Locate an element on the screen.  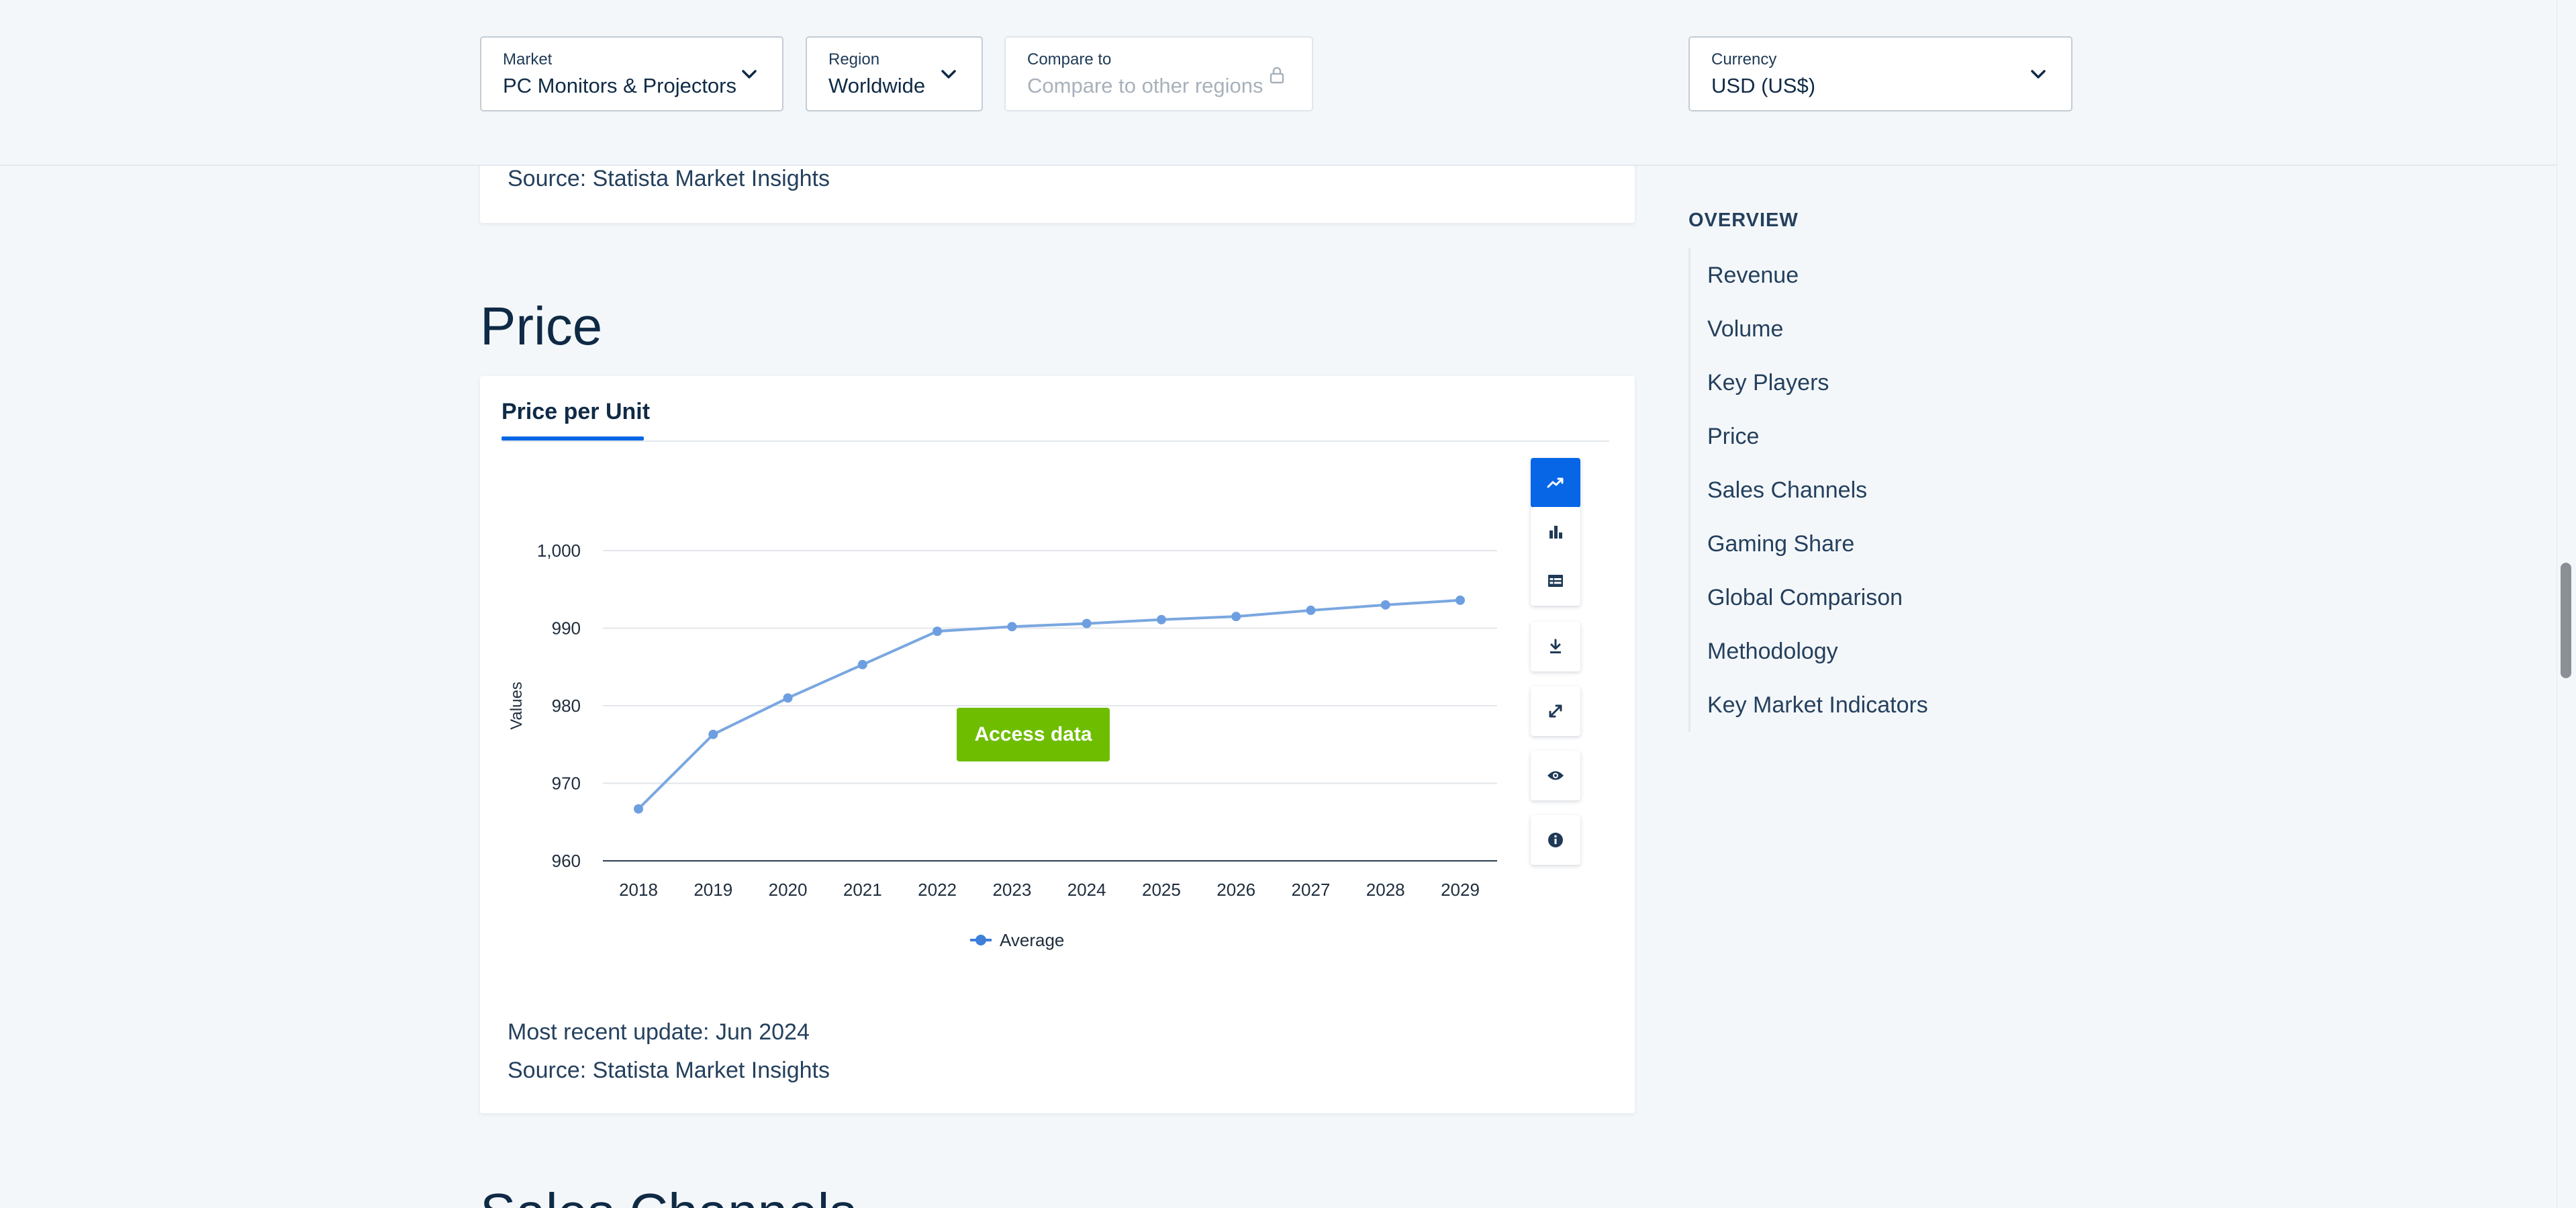
update-text: Most recent update: Jun 2024 is located at coordinates (659, 1032).